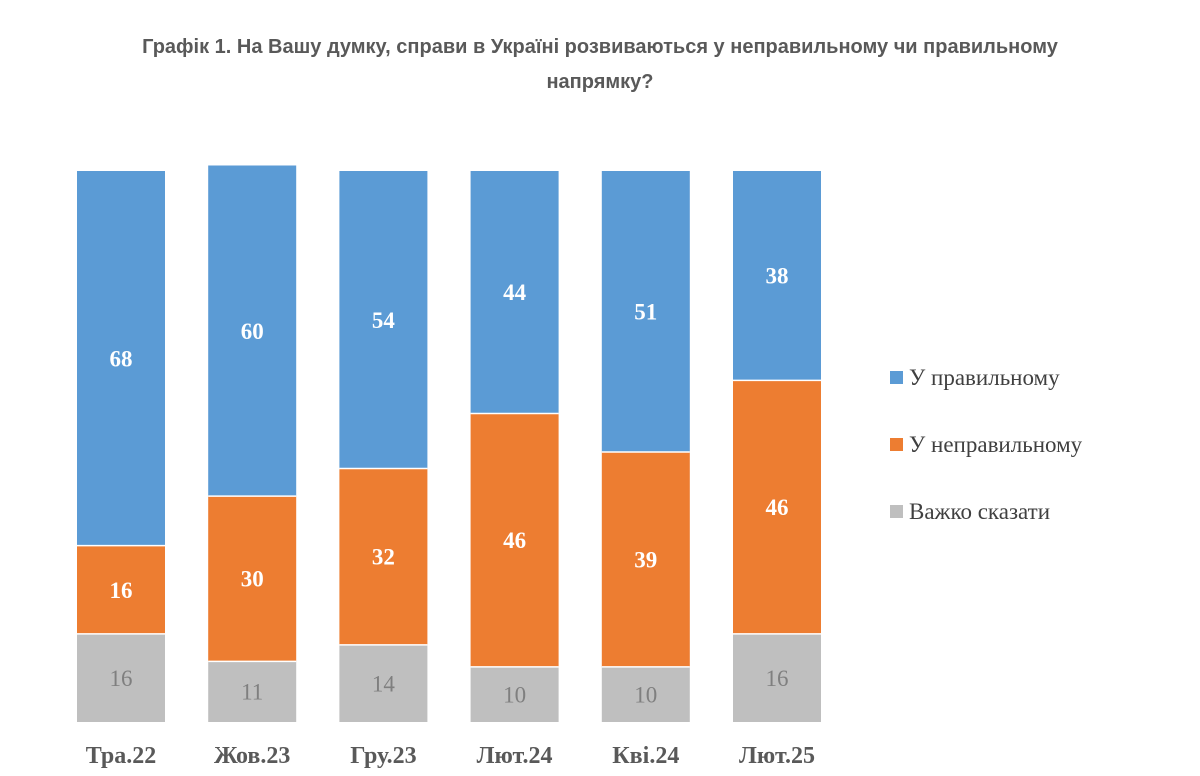  I want to click on bar-segment-у-неправильному-0, so click(121, 589).